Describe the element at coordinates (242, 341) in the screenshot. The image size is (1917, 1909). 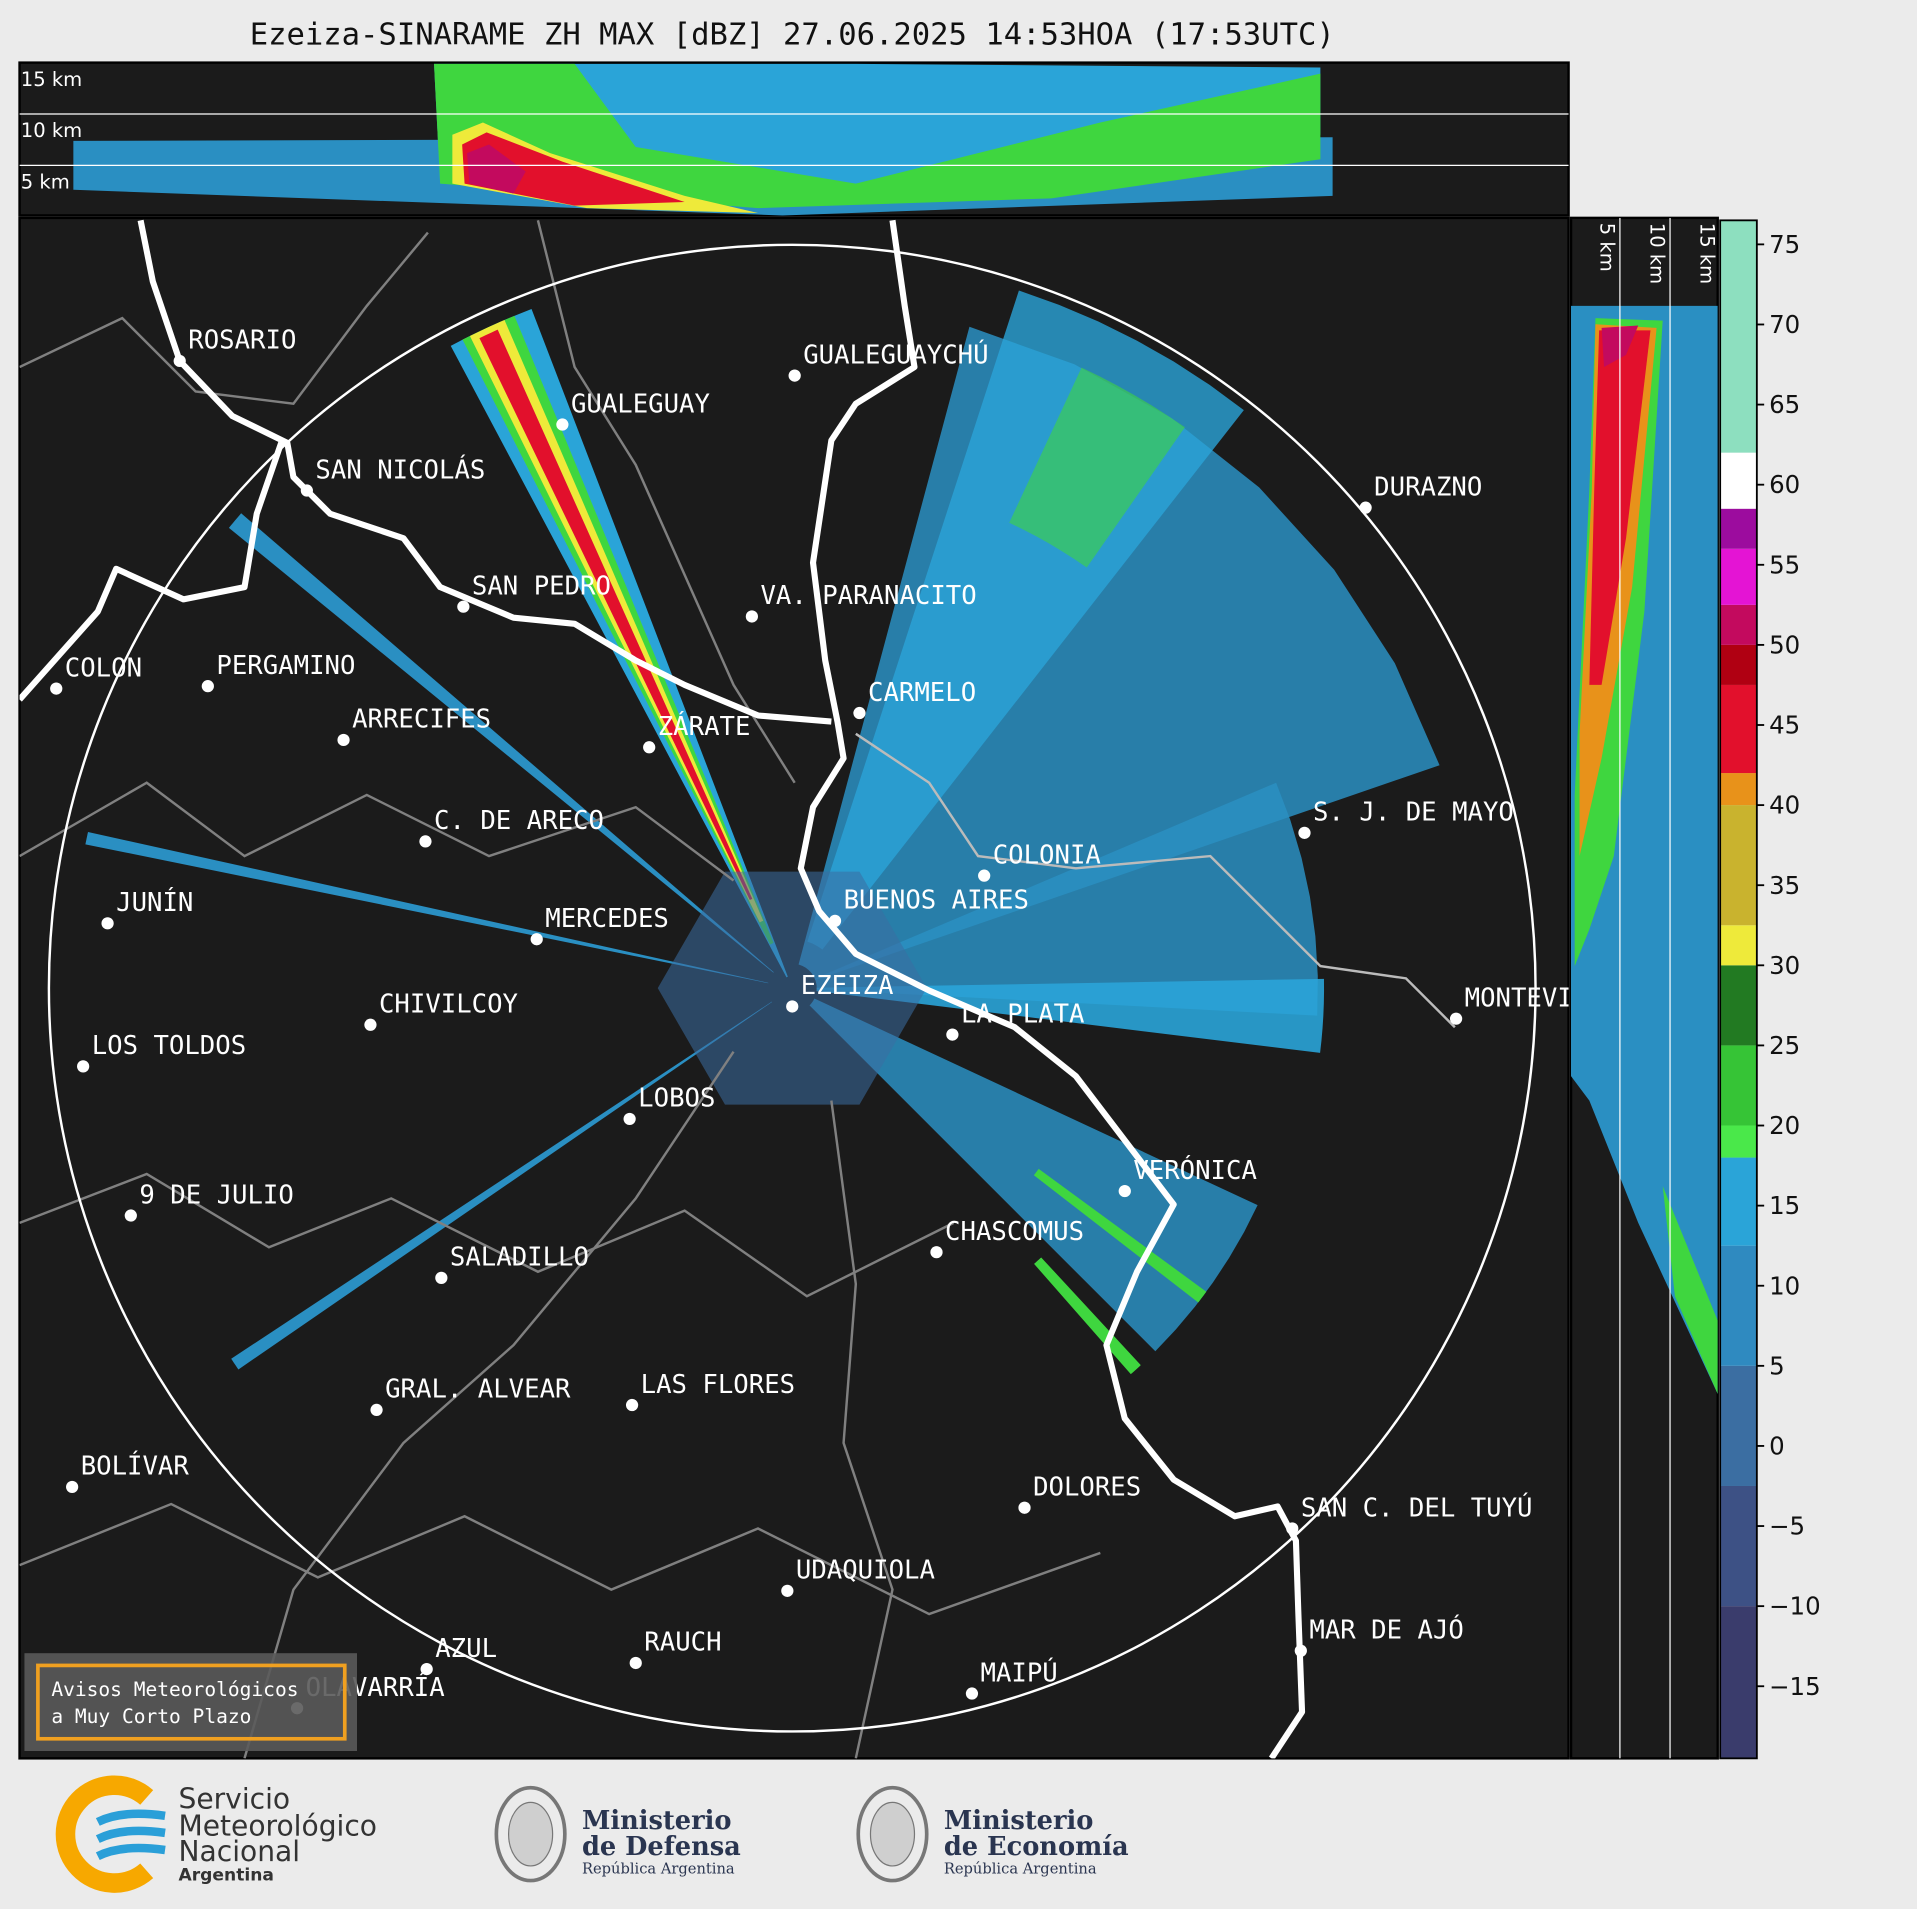
I see `city-label: ROSARIO` at that location.